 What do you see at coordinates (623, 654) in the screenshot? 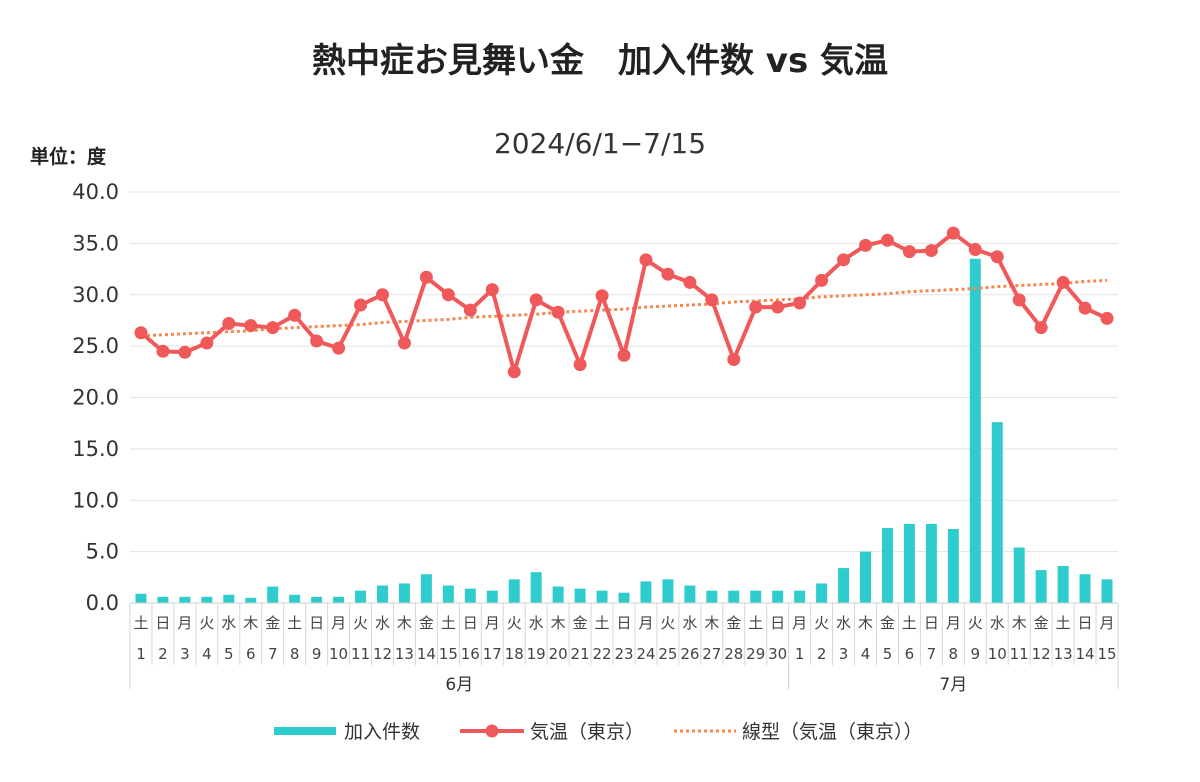
I see `x-tick-day: 23` at bounding box center [623, 654].